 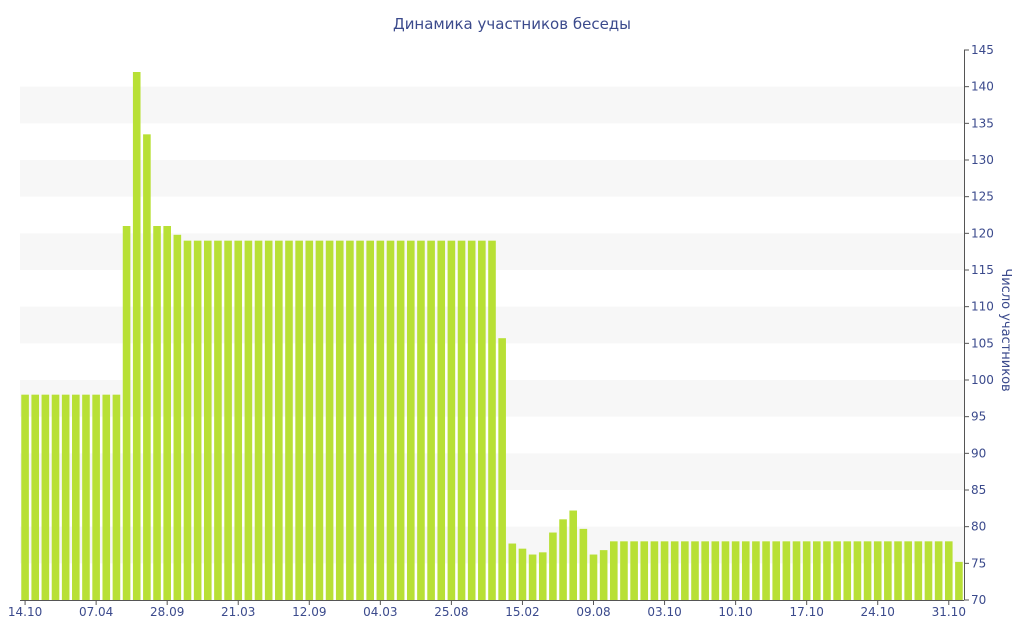 I want to click on y-tick-label: 70, so click(x=978, y=600).